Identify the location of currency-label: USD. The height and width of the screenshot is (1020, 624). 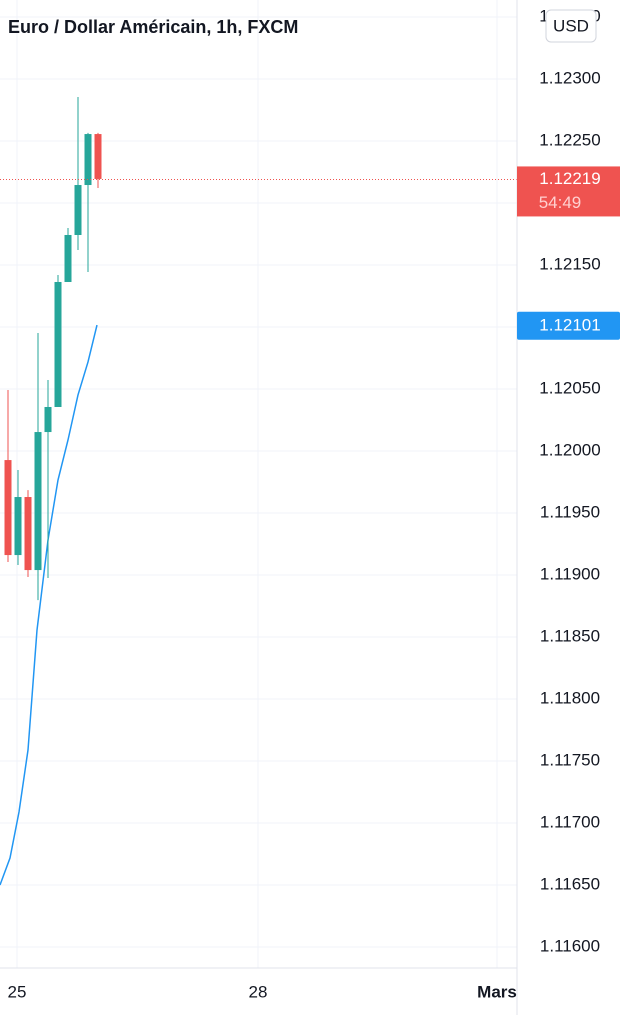
(571, 25).